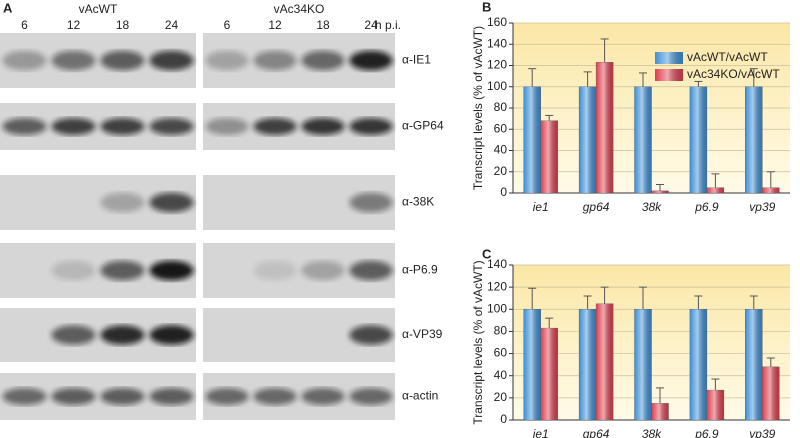 This screenshot has width=800, height=438. What do you see at coordinates (487, 253) in the screenshot?
I see `panel-letter: C` at bounding box center [487, 253].